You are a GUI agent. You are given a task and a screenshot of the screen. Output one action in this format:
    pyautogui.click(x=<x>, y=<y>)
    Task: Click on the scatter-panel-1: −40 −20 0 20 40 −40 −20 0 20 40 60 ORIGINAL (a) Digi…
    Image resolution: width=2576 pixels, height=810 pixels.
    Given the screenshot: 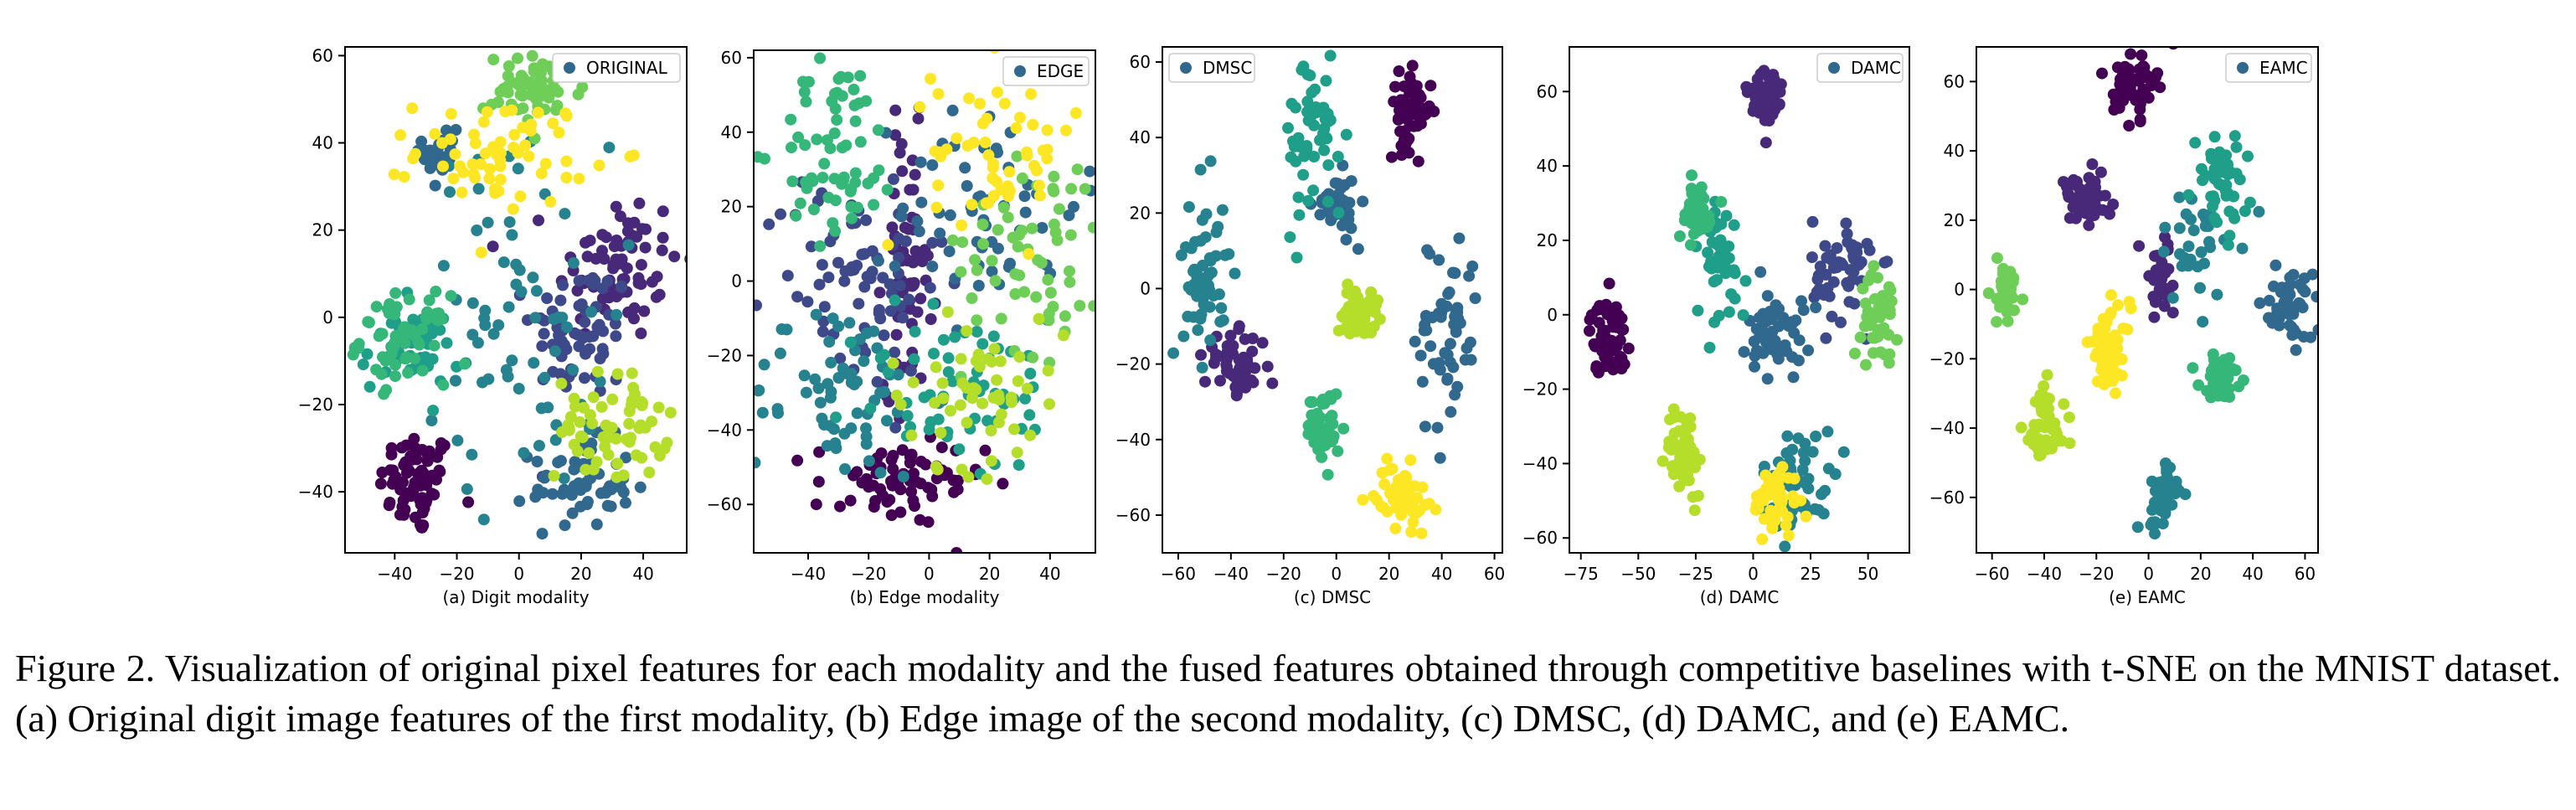 What is the action you would take?
    pyautogui.click(x=493, y=326)
    